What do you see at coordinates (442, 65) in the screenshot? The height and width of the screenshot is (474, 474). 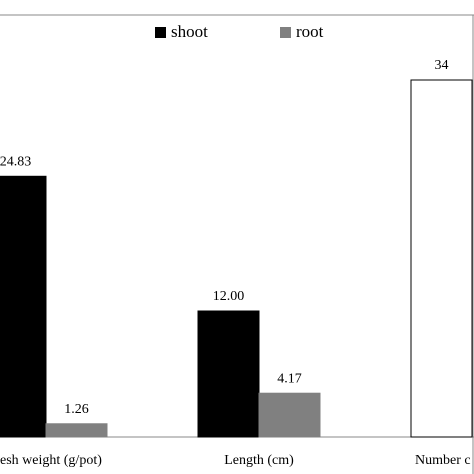 I see `value-label: 34` at bounding box center [442, 65].